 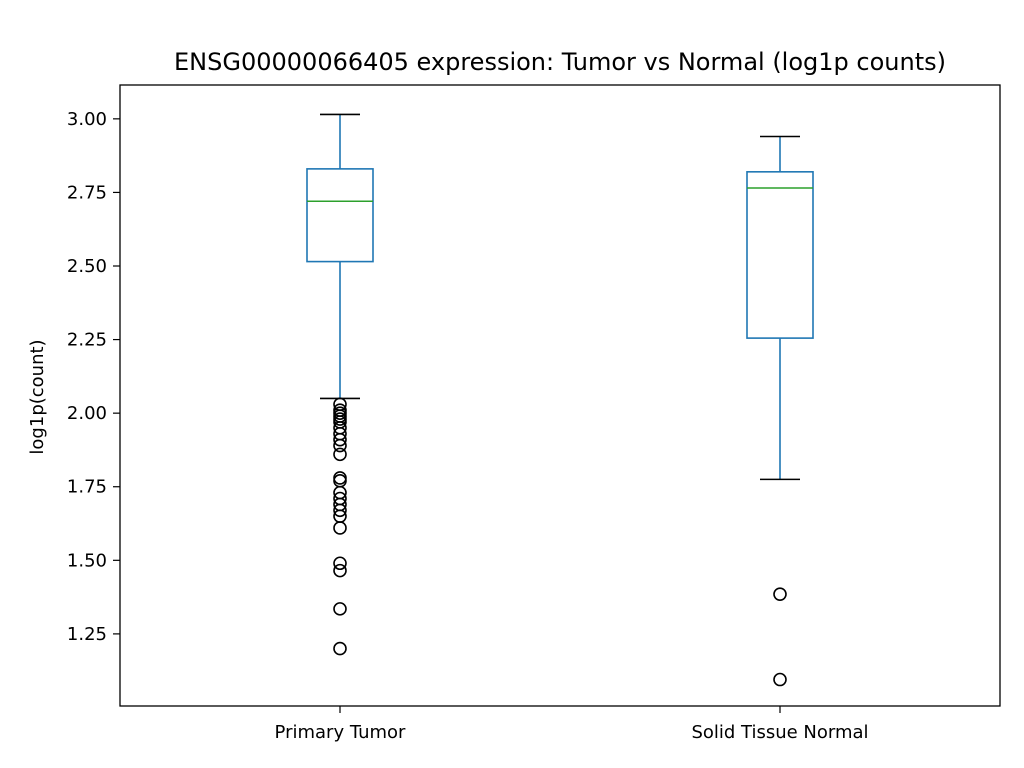 I want to click on y-tick-label: 2.75, so click(x=87, y=192).